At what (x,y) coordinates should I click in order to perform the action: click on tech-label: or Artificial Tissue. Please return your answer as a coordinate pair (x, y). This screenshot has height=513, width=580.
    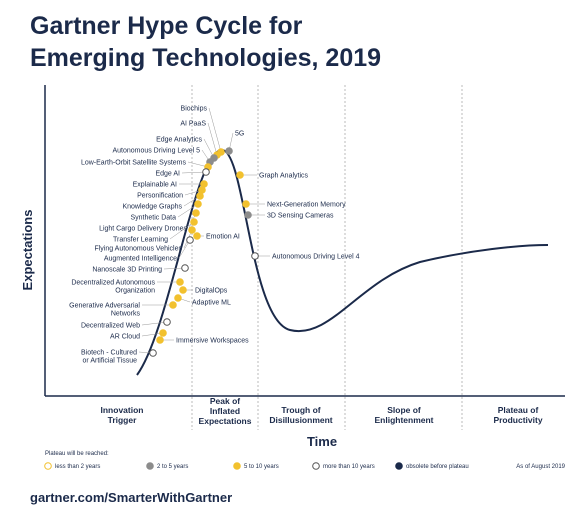
    Looking at the image, I should click on (110, 361).